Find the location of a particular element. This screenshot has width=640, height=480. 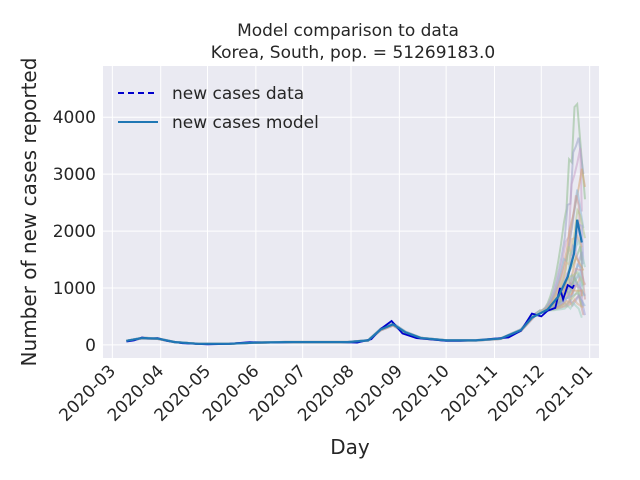

y-tick-label: 2000 is located at coordinates (74, 232).